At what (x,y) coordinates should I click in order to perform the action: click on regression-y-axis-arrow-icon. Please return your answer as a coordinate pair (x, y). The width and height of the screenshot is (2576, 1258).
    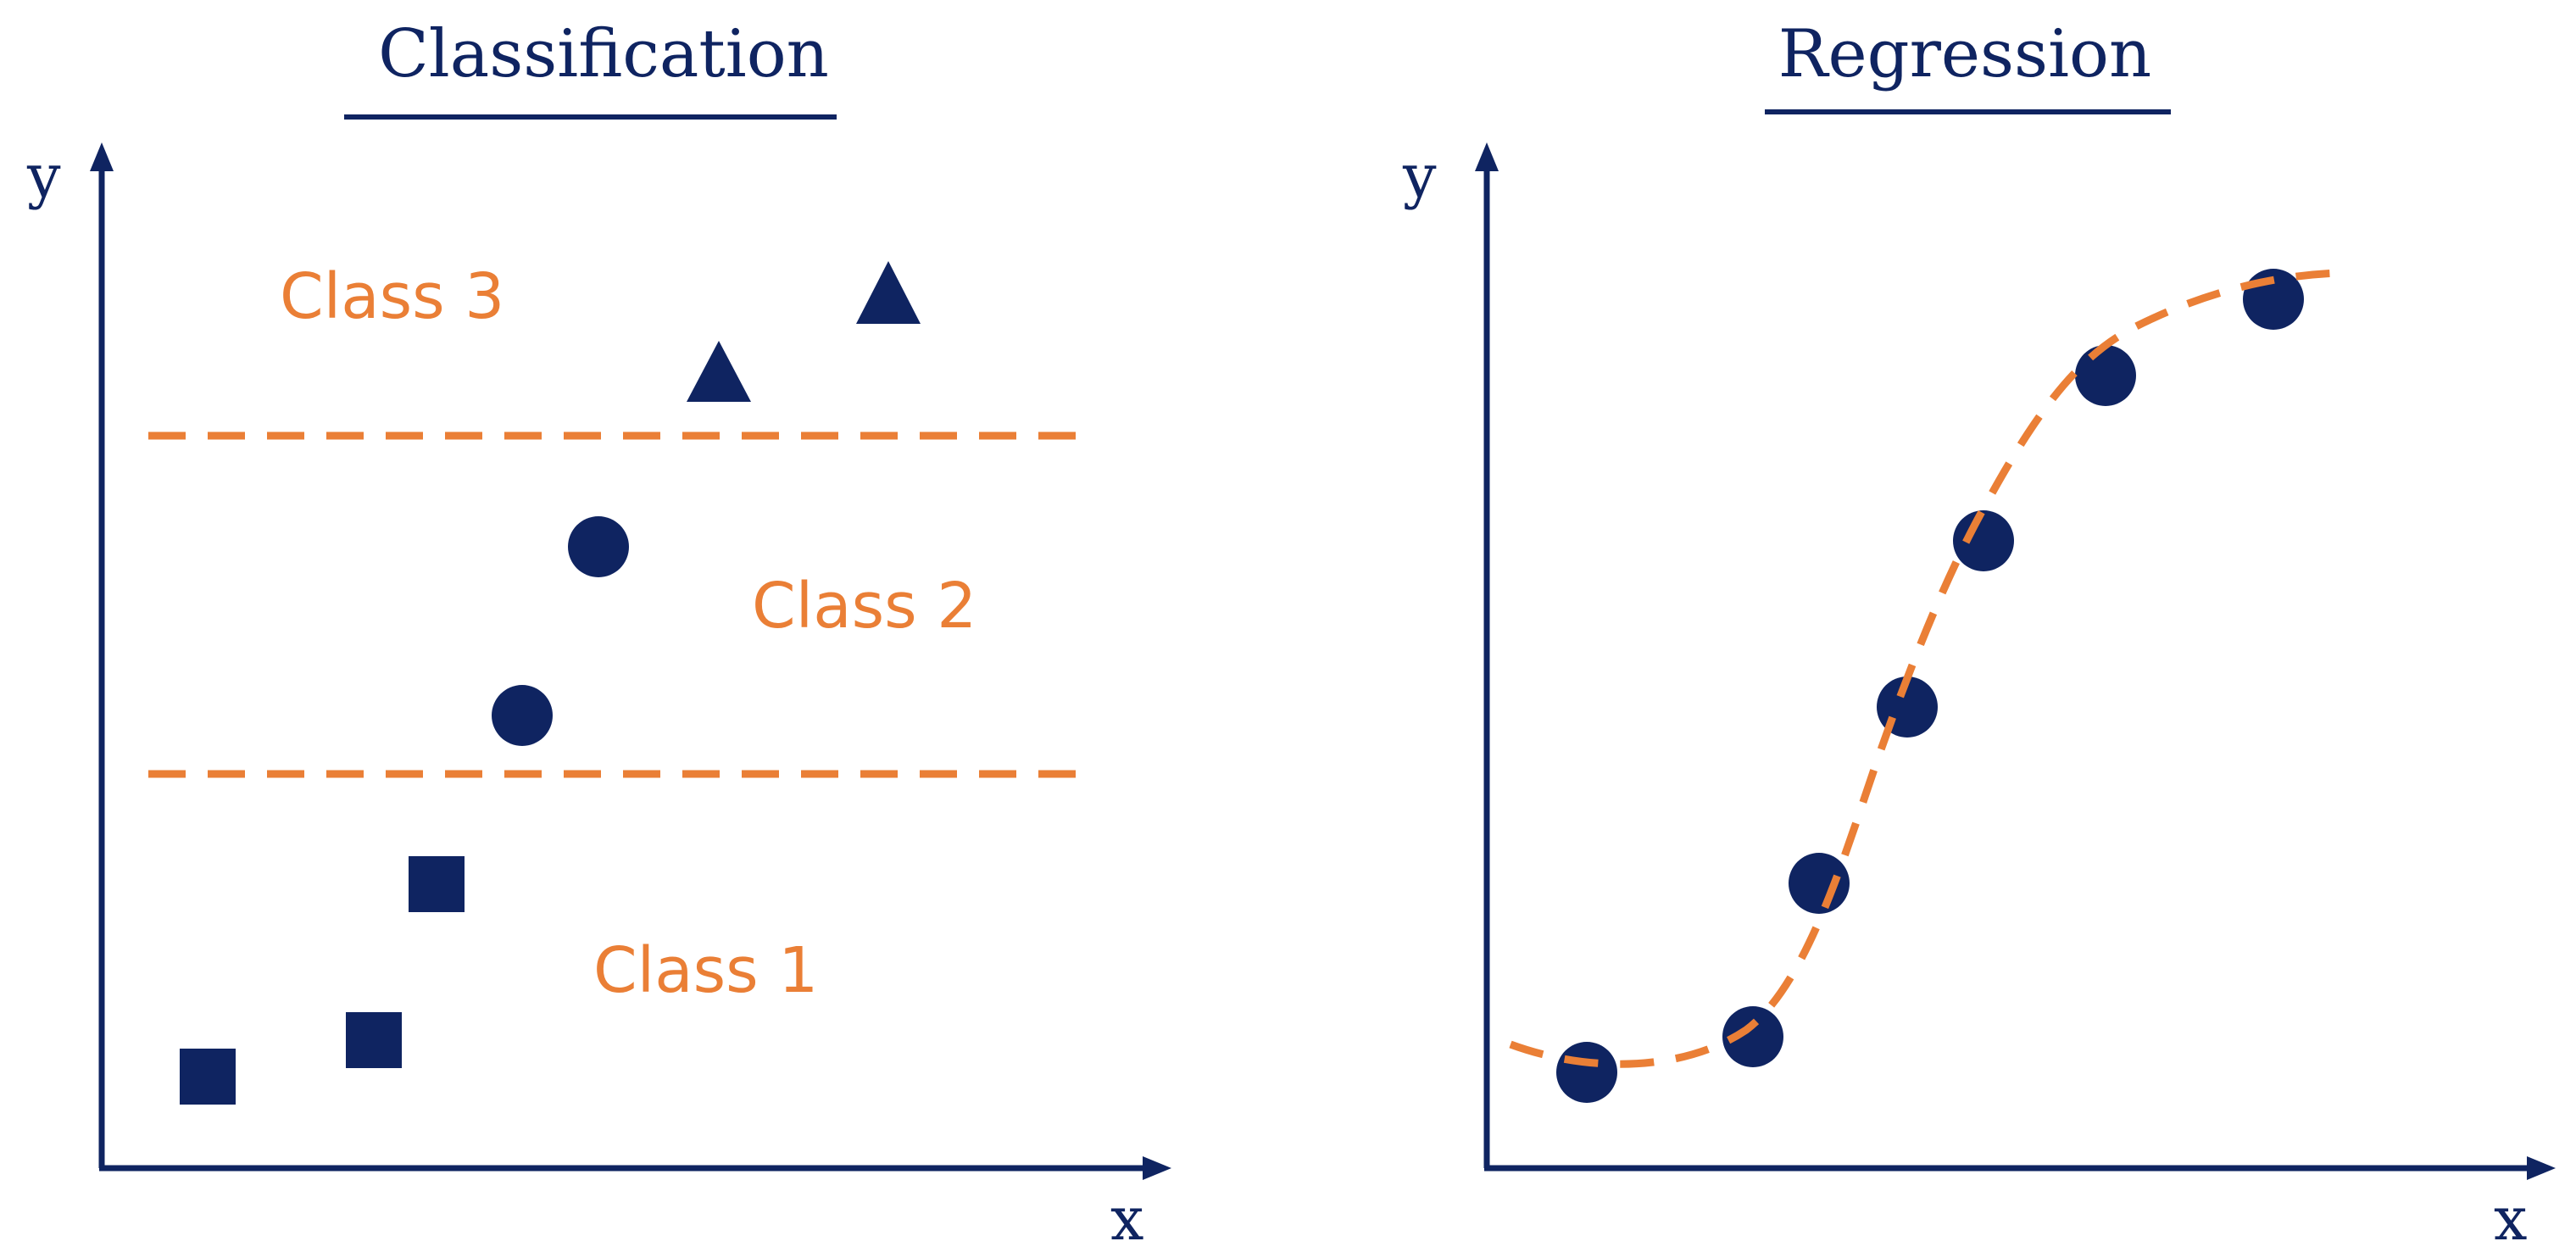
    Looking at the image, I should click on (1487, 156).